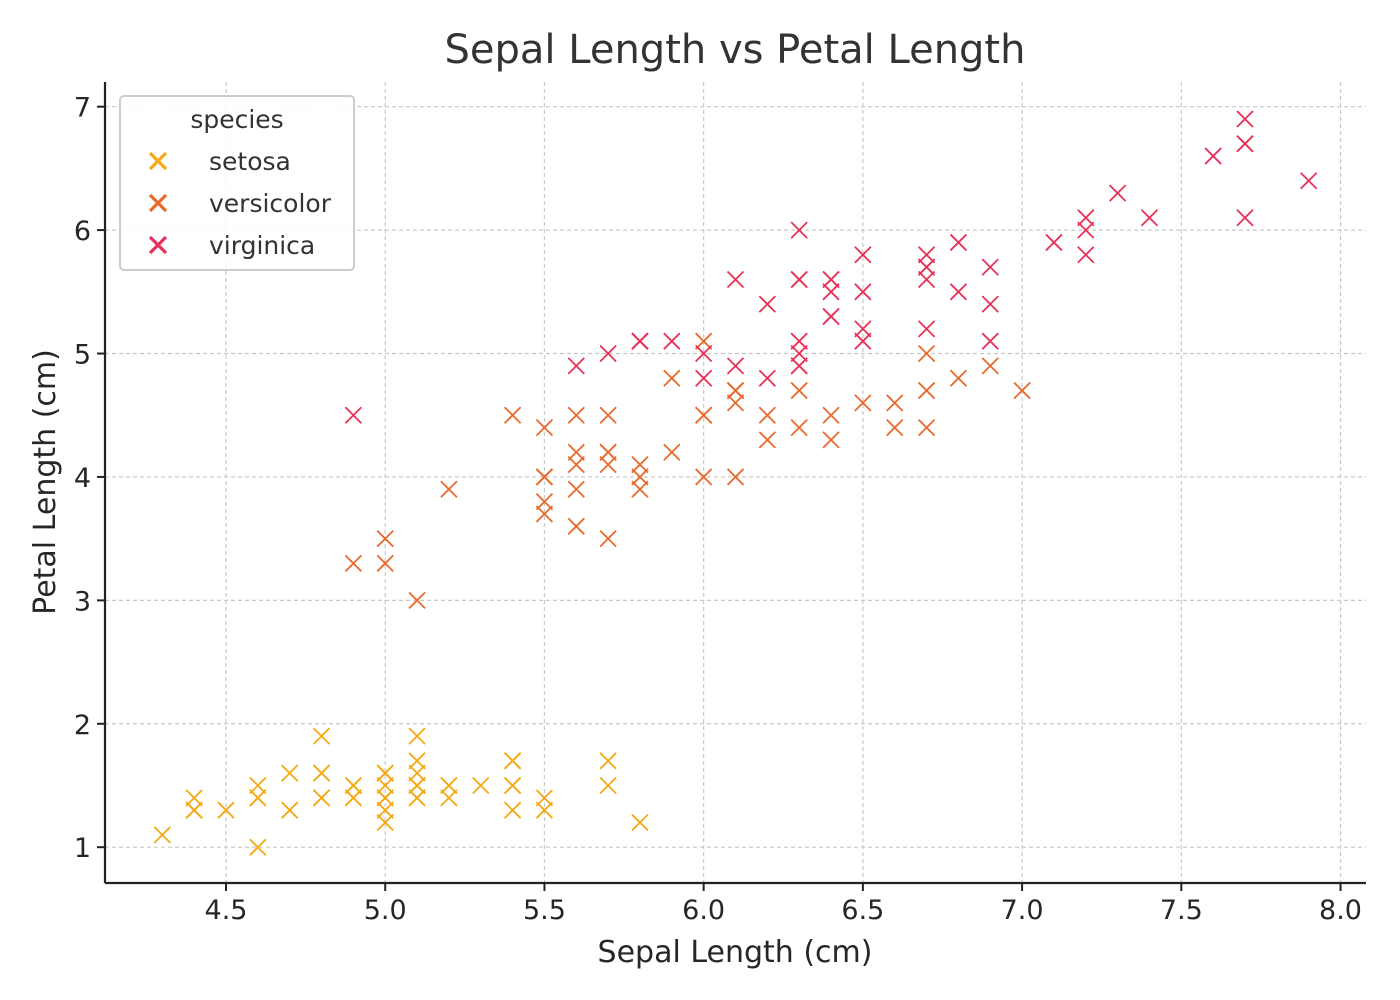 The height and width of the screenshot is (1000, 1400). What do you see at coordinates (158, 203) in the screenshot?
I see `legend-marker-versicolor` at bounding box center [158, 203].